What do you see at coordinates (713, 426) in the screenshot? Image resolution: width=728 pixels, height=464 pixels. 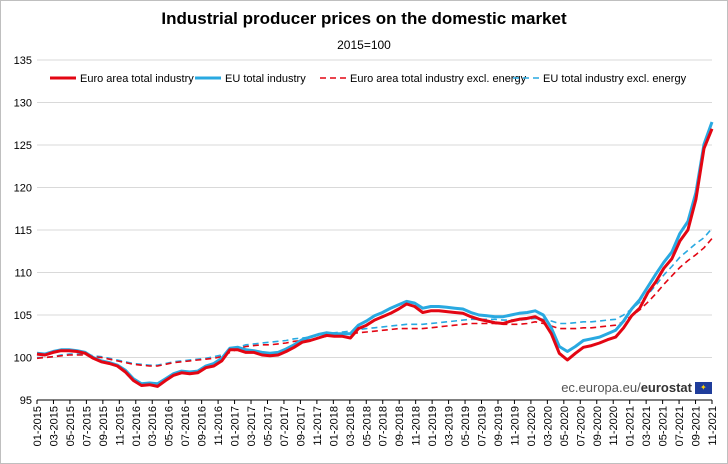 I see `x-tick-label: 11-2021` at bounding box center [713, 426].